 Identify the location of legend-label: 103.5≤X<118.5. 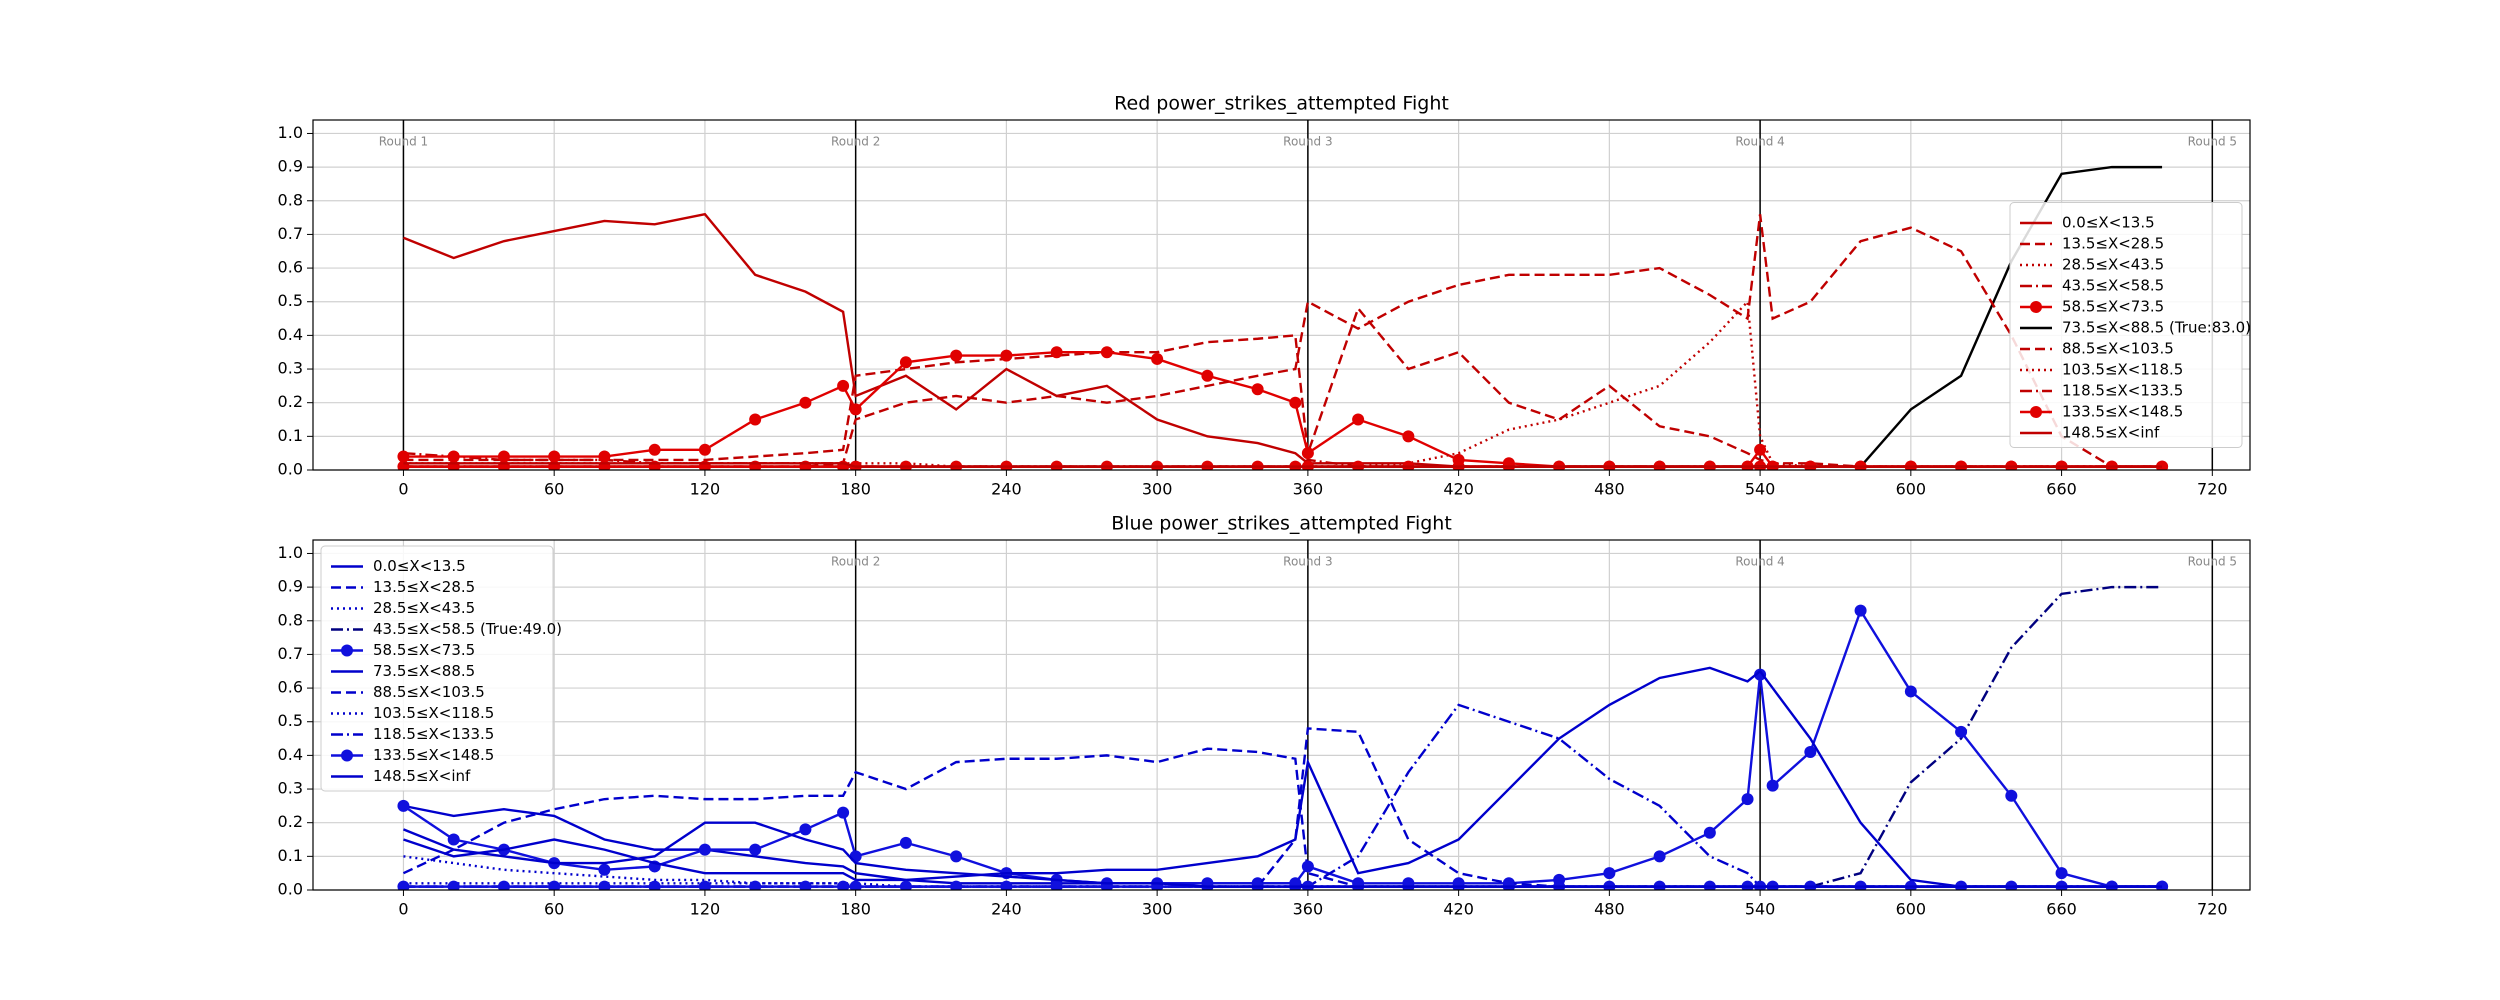
(2122, 370).